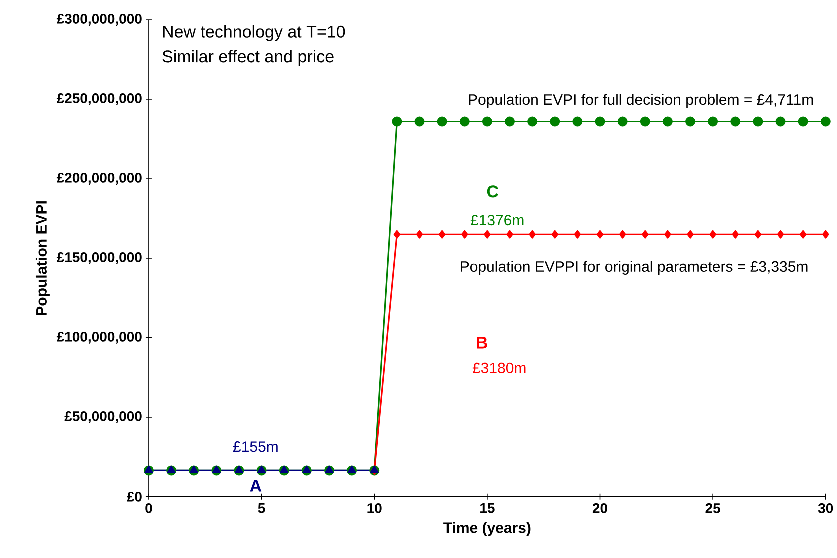 Image resolution: width=837 pixels, height=558 pixels. What do you see at coordinates (713, 508) in the screenshot?
I see `x-tick-label: 25` at bounding box center [713, 508].